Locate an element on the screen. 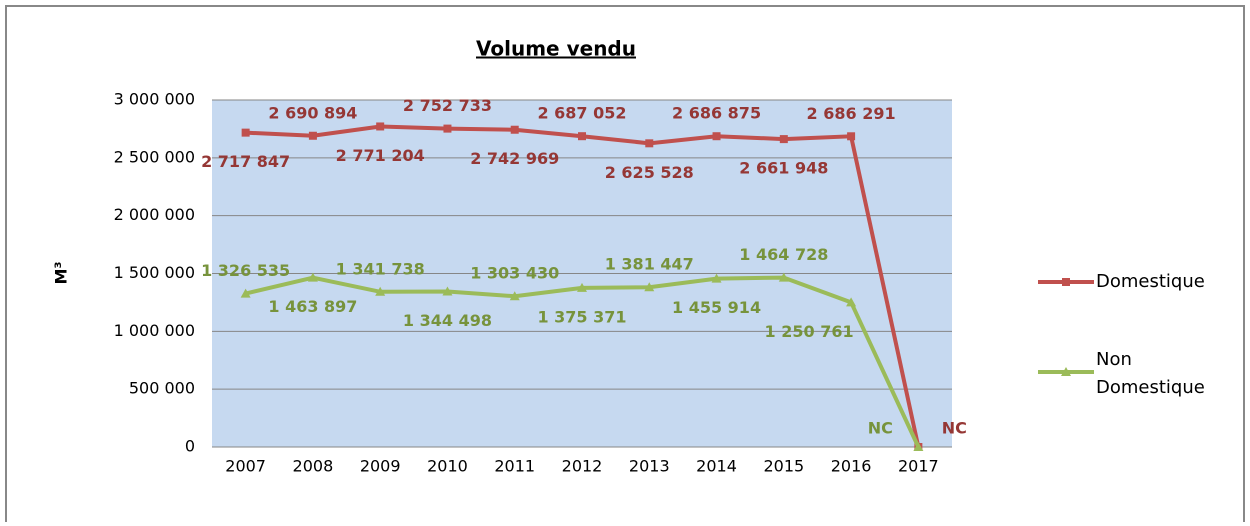 The width and height of the screenshot is (1250, 526). data-label: 1 381 447 is located at coordinates (649, 264).